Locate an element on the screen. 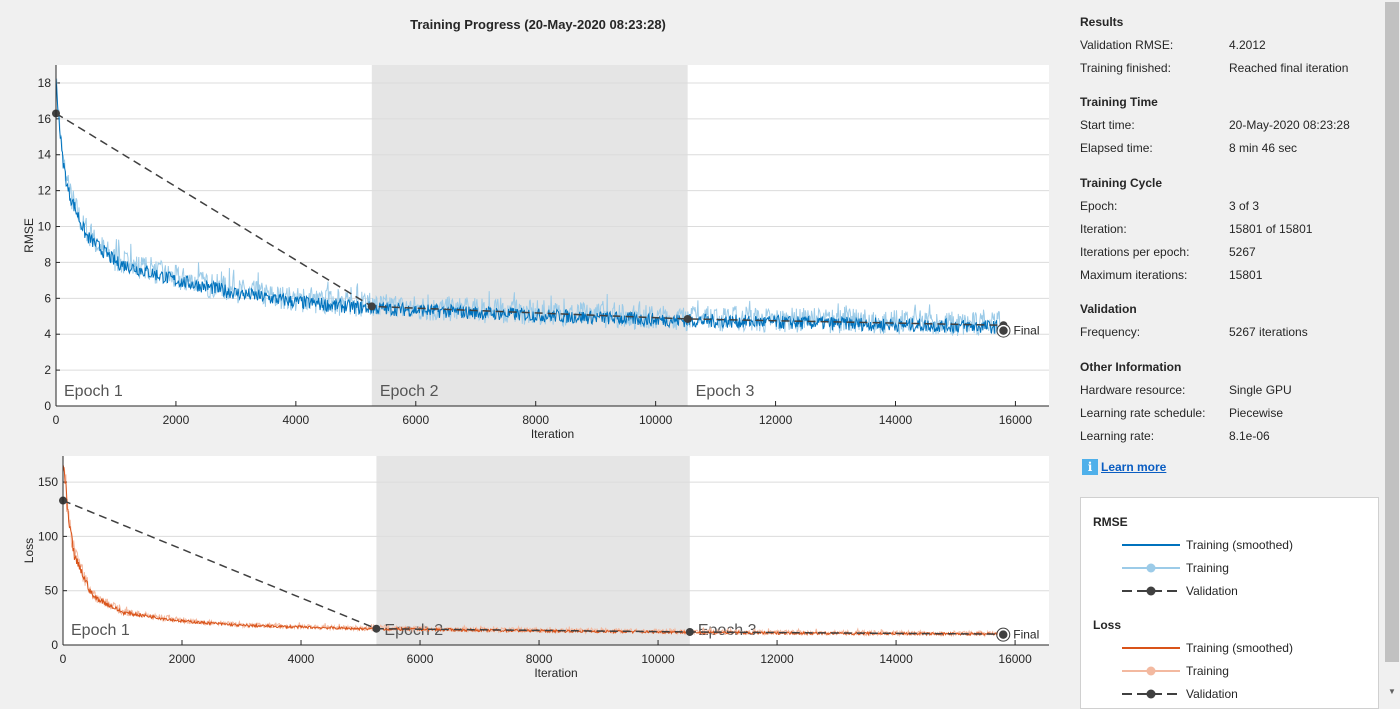 The height and width of the screenshot is (709, 1400). legend-rmse-heading: RMSE is located at coordinates (1110, 522).